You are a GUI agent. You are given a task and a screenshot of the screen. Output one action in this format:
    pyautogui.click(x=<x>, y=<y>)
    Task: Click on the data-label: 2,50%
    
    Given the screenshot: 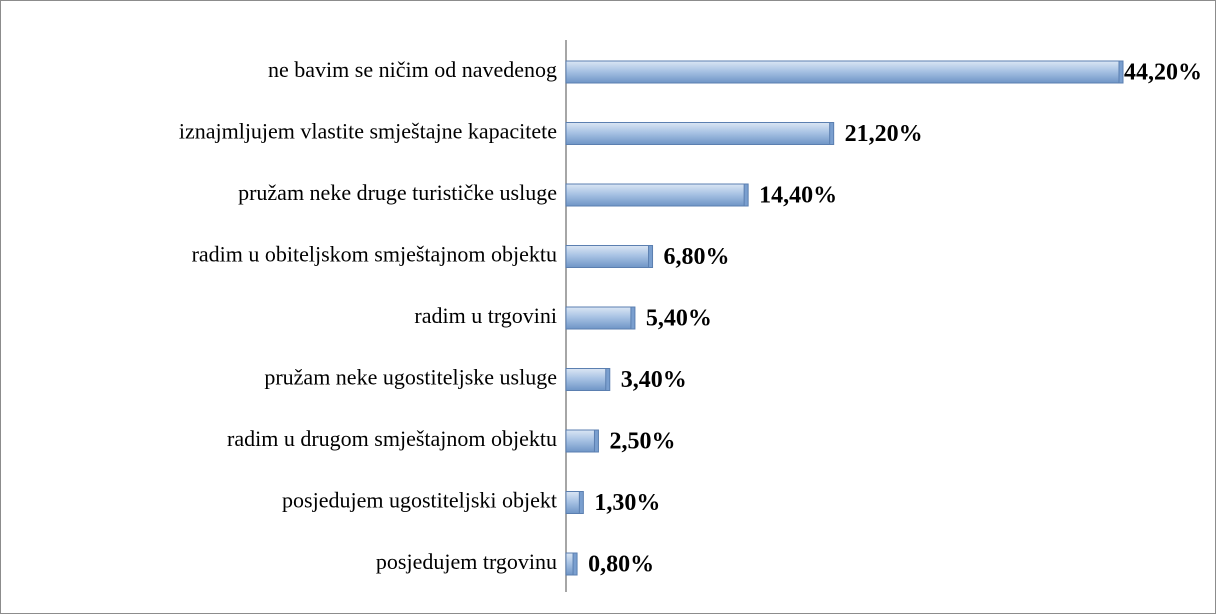 What is the action you would take?
    pyautogui.click(x=642, y=442)
    